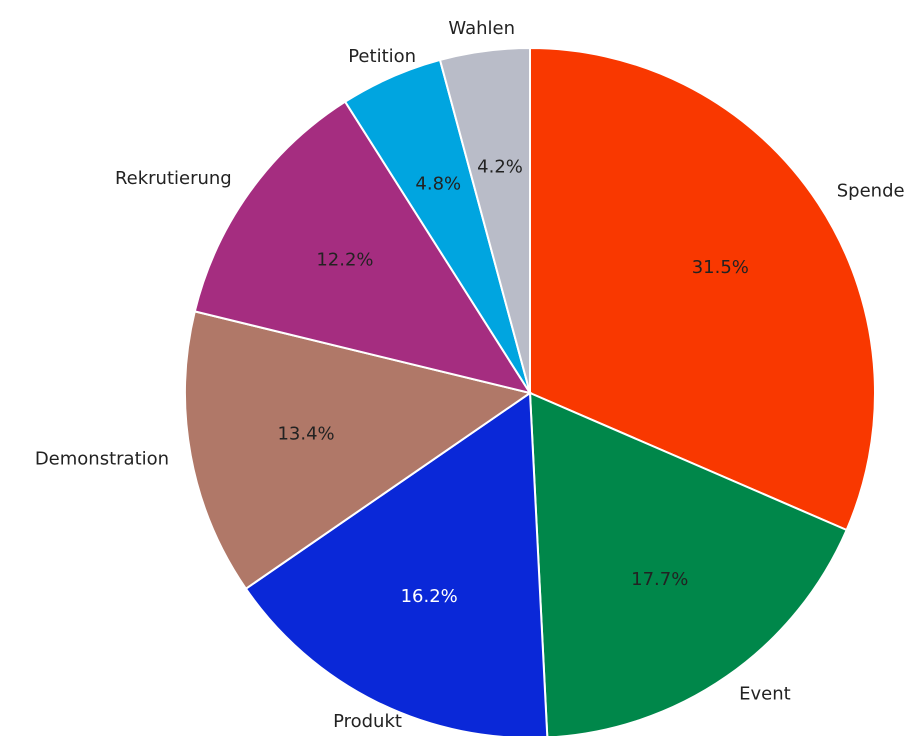  Describe the element at coordinates (102, 459) in the screenshot. I see `category-label: Demonstration` at that location.